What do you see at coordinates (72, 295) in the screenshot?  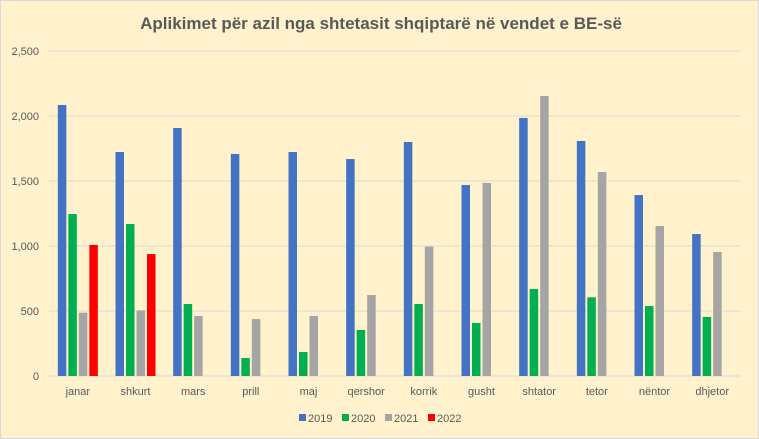 I see `bar-2020-janar` at bounding box center [72, 295].